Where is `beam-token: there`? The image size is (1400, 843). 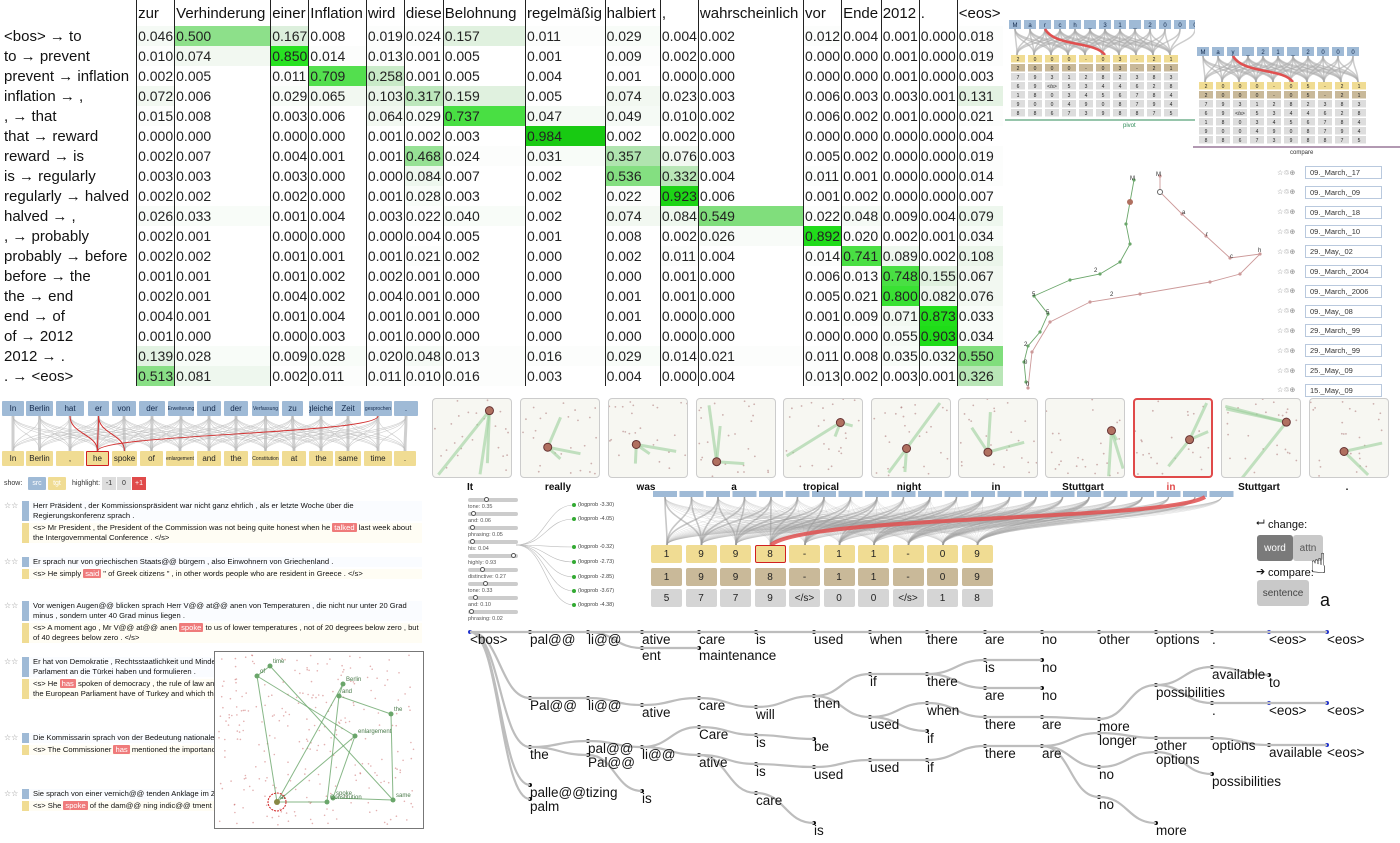
beam-token: there is located at coordinates (1000, 753).